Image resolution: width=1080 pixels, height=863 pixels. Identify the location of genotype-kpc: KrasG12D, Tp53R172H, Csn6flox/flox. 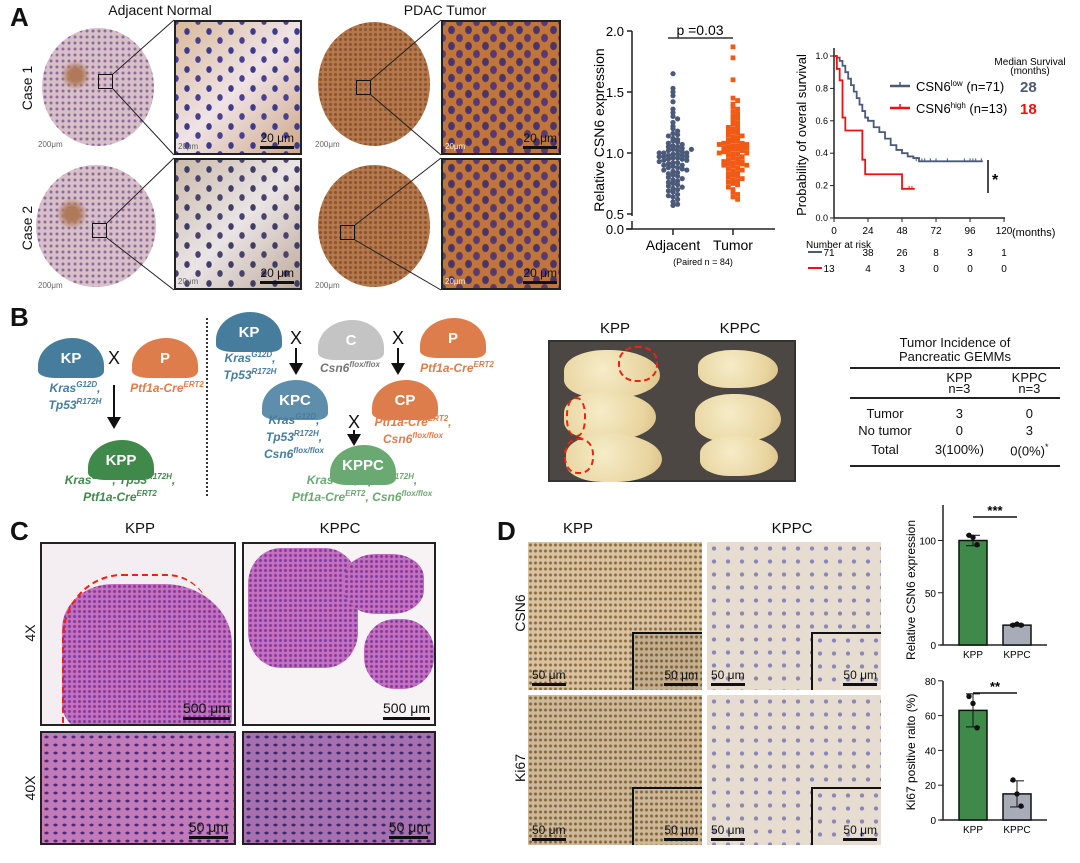
(294, 435).